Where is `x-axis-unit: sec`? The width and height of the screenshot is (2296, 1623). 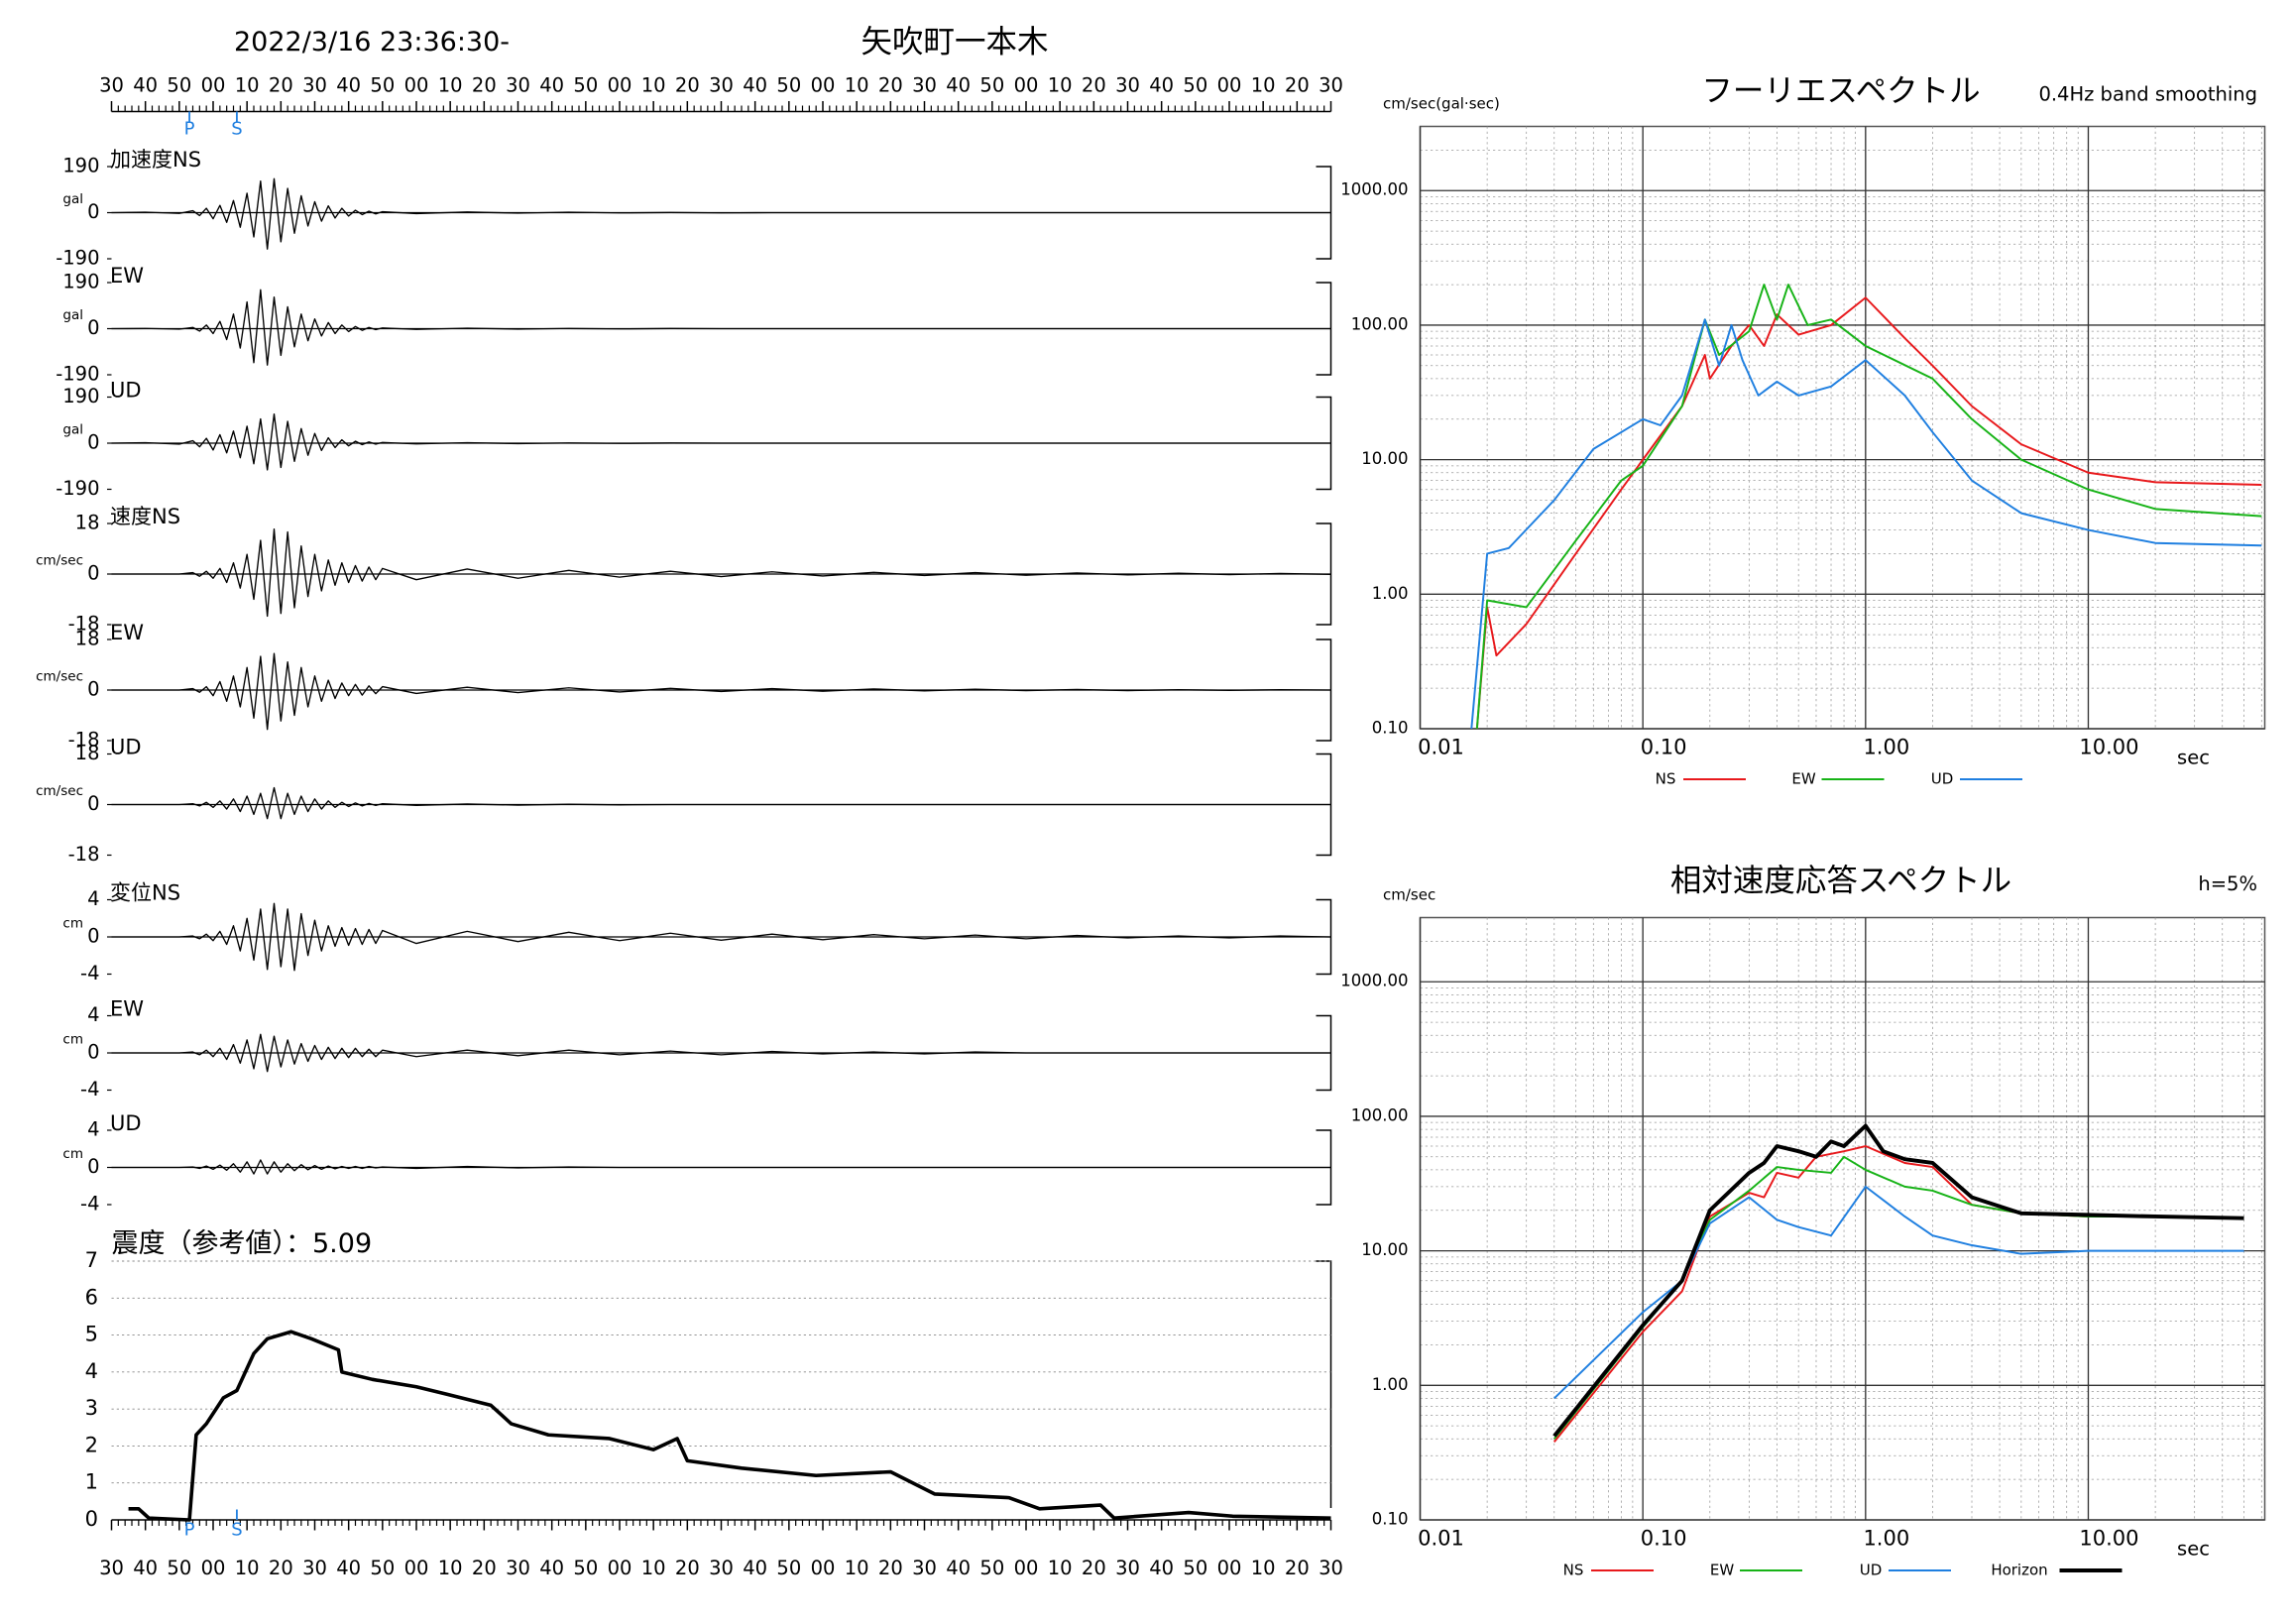
x-axis-unit: sec is located at coordinates (2194, 1549).